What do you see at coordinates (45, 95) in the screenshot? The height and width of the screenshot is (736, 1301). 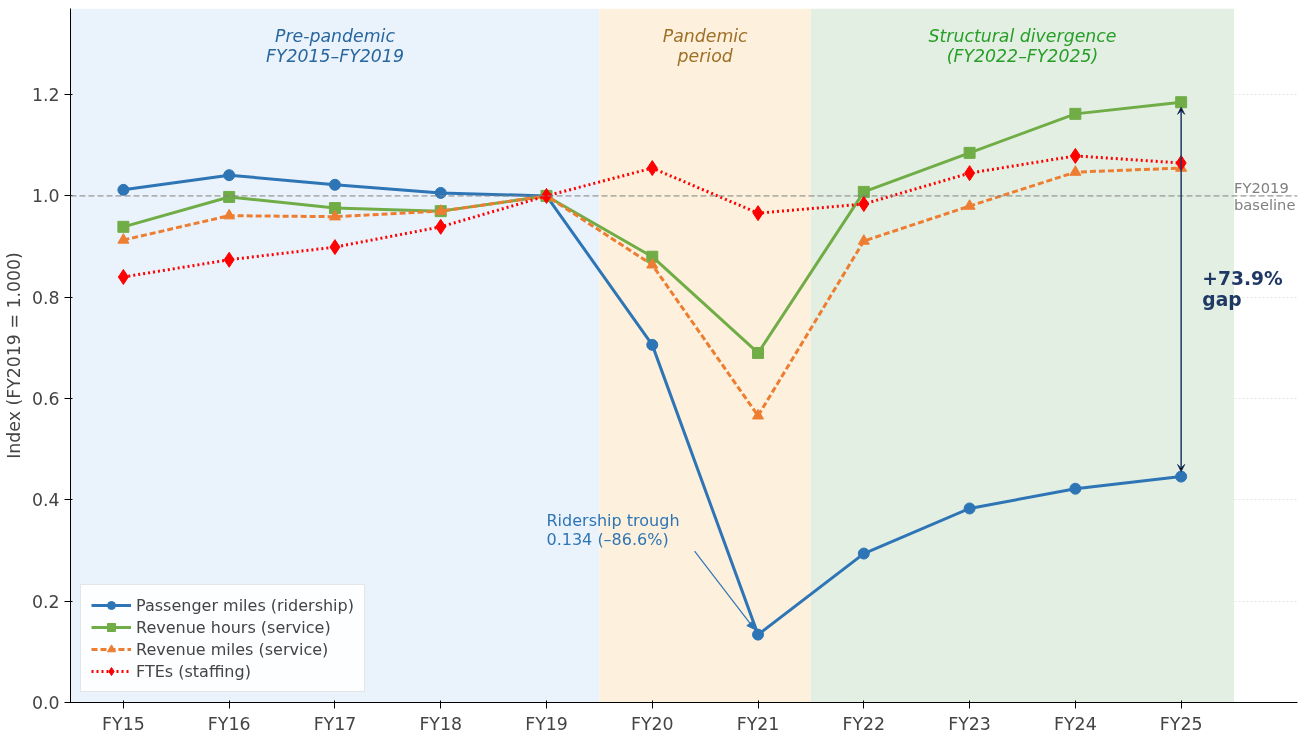 I see `y-tick-label: 1.2` at bounding box center [45, 95].